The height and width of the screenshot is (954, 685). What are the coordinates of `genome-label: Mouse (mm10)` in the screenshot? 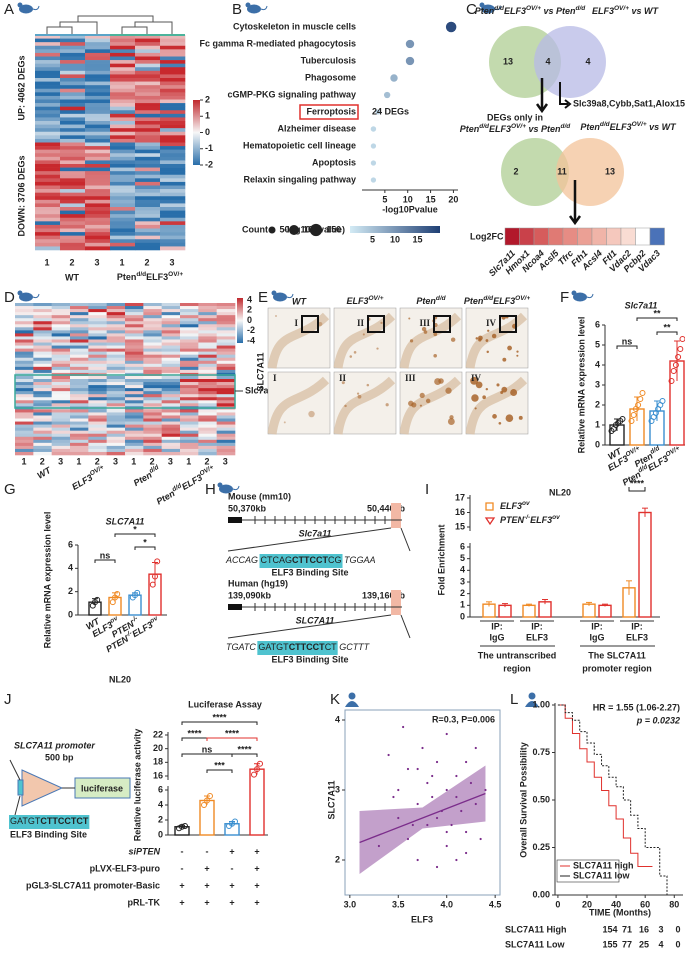 It's located at (259, 496).